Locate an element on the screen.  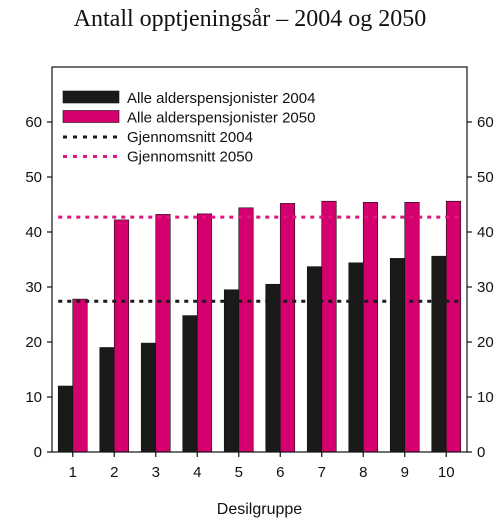
x-tick-label-4: 4 is located at coordinates (197, 472).